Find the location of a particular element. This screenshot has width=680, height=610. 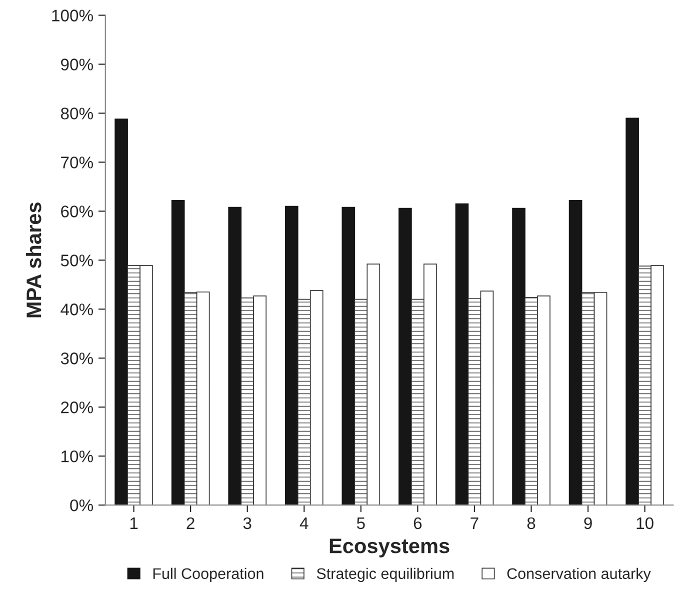

x-tick-label: 5 is located at coordinates (360, 524).